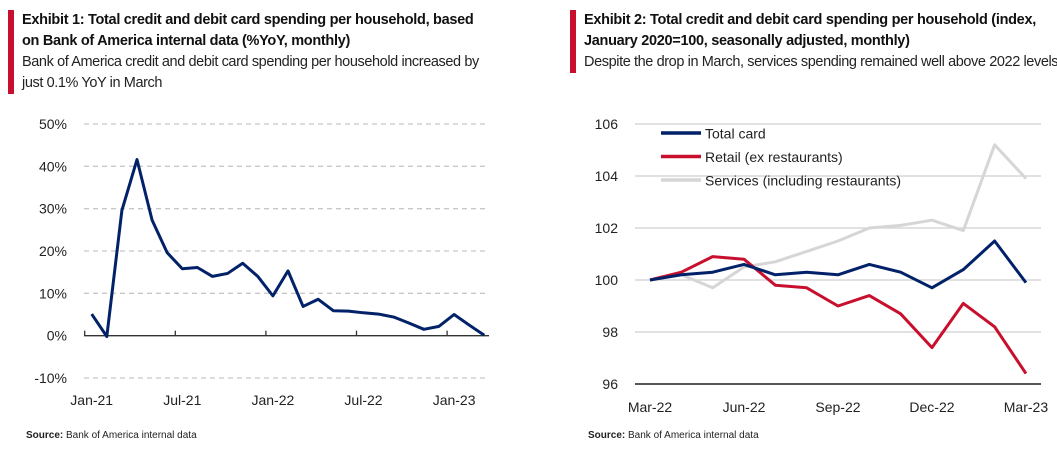  Describe the element at coordinates (182, 400) in the screenshot. I see `x-tick-label: Jul-21` at that location.